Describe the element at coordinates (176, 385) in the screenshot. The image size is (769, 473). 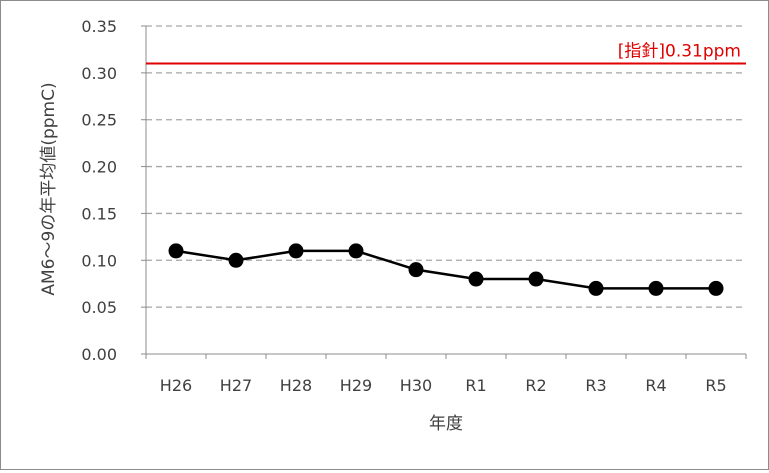
I see `x-tick-label: H26` at that location.